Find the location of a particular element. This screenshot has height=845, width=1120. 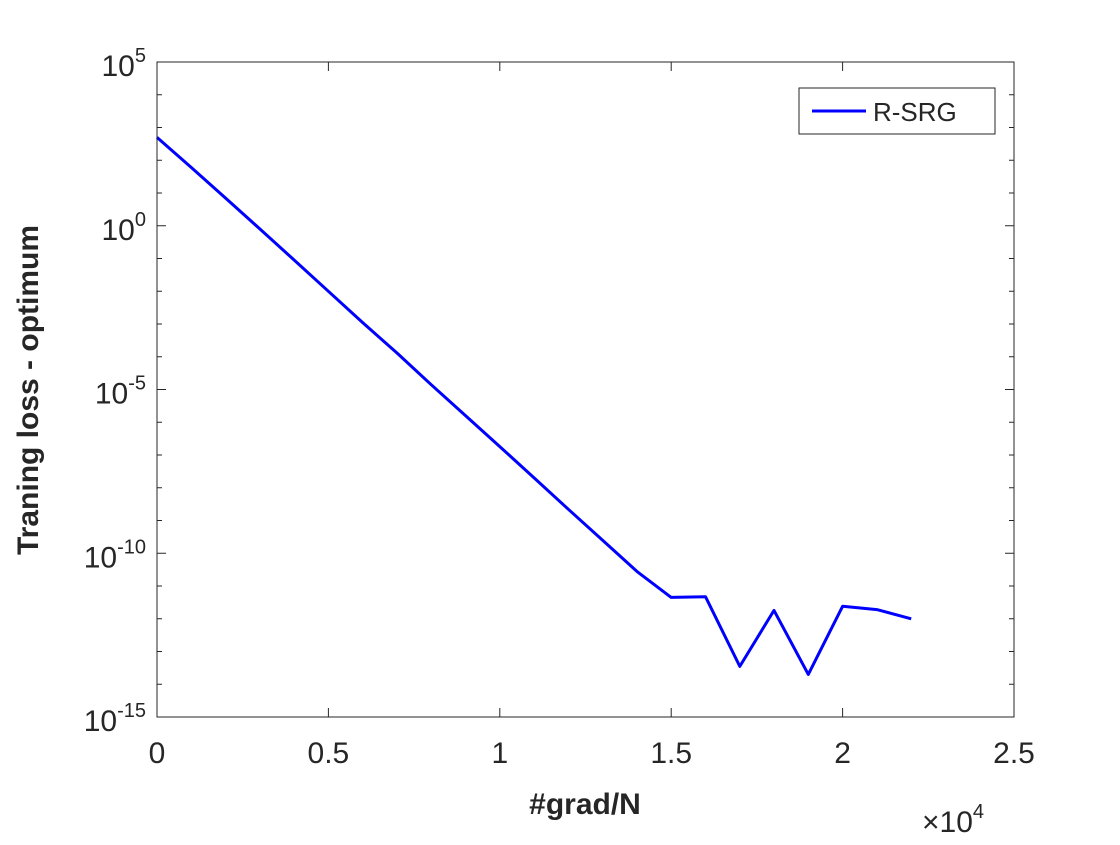

x-tick-label: 0.5 is located at coordinates (329, 753).